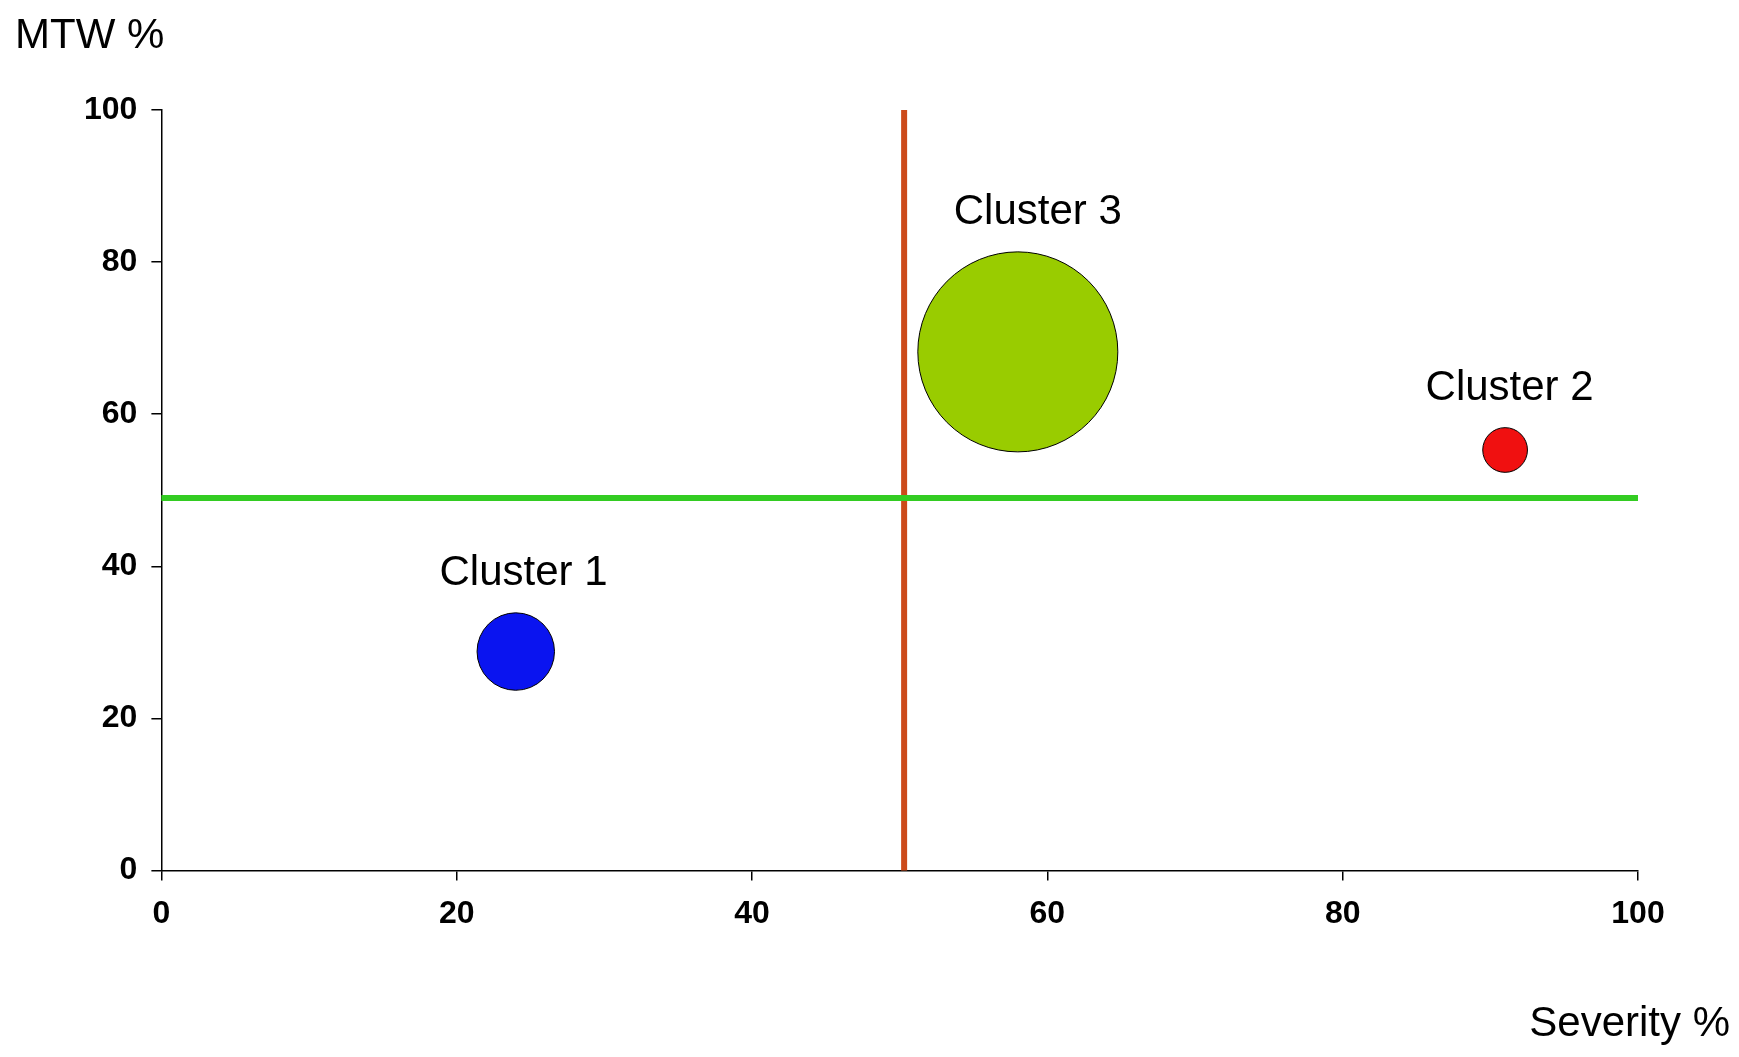  Describe the element at coordinates (456, 911) in the screenshot. I see `x-tick-label: 20` at that location.